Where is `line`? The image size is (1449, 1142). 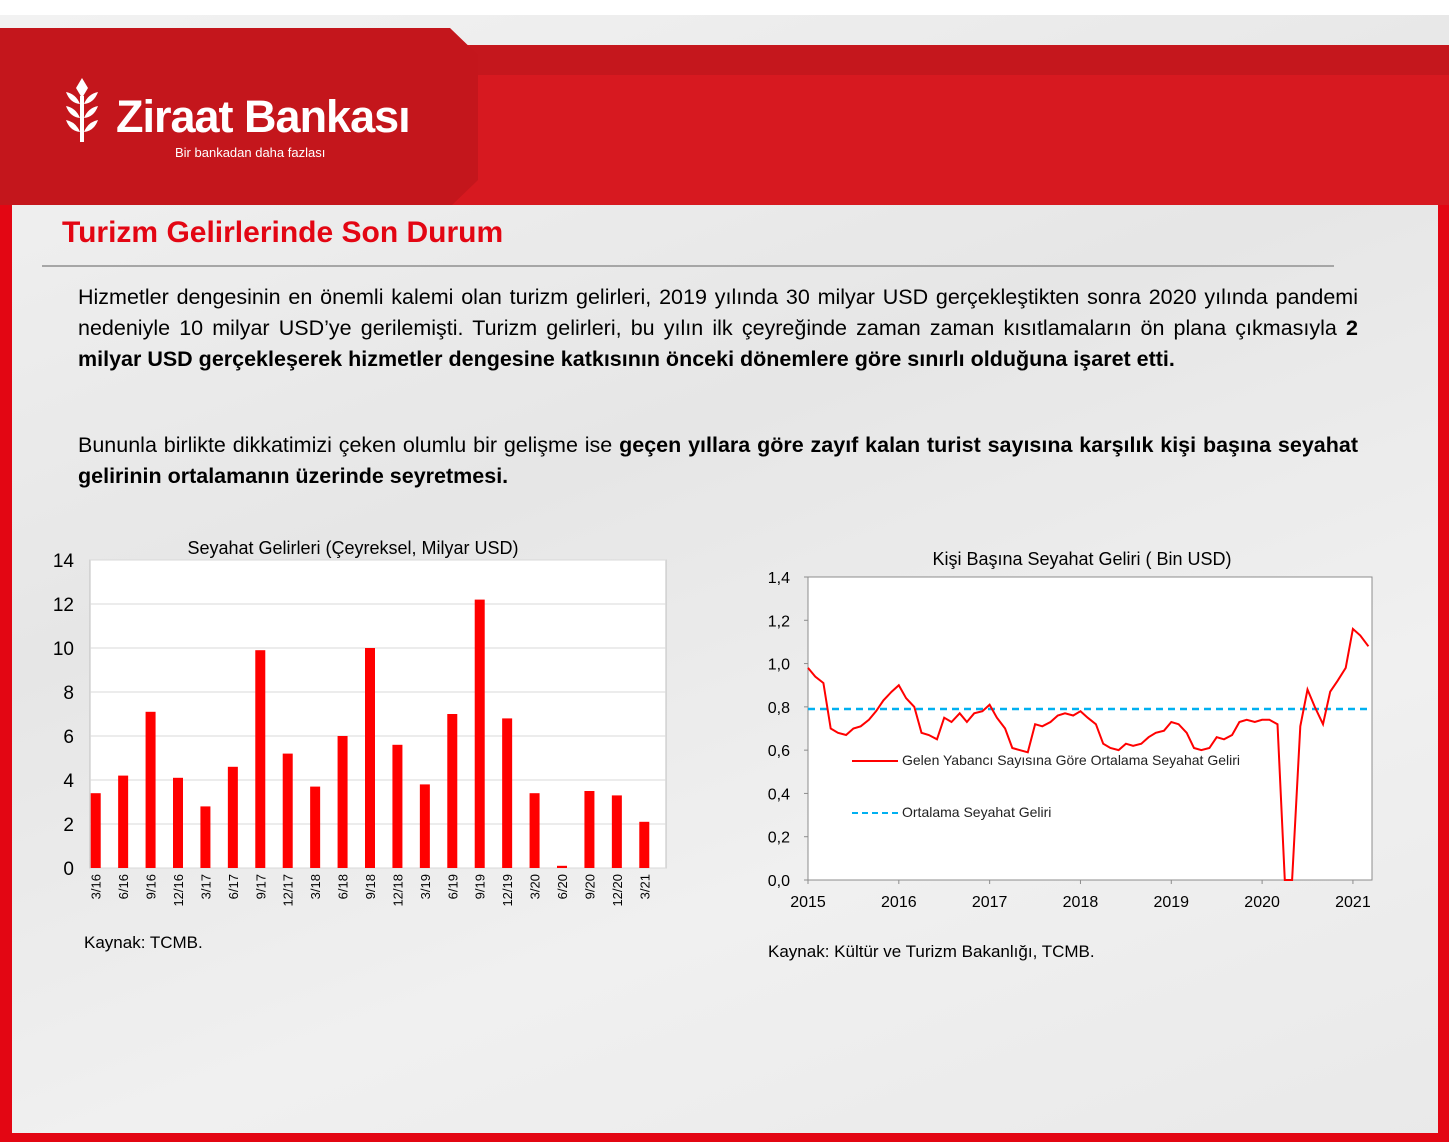 line is located at coordinates (1088, 753).